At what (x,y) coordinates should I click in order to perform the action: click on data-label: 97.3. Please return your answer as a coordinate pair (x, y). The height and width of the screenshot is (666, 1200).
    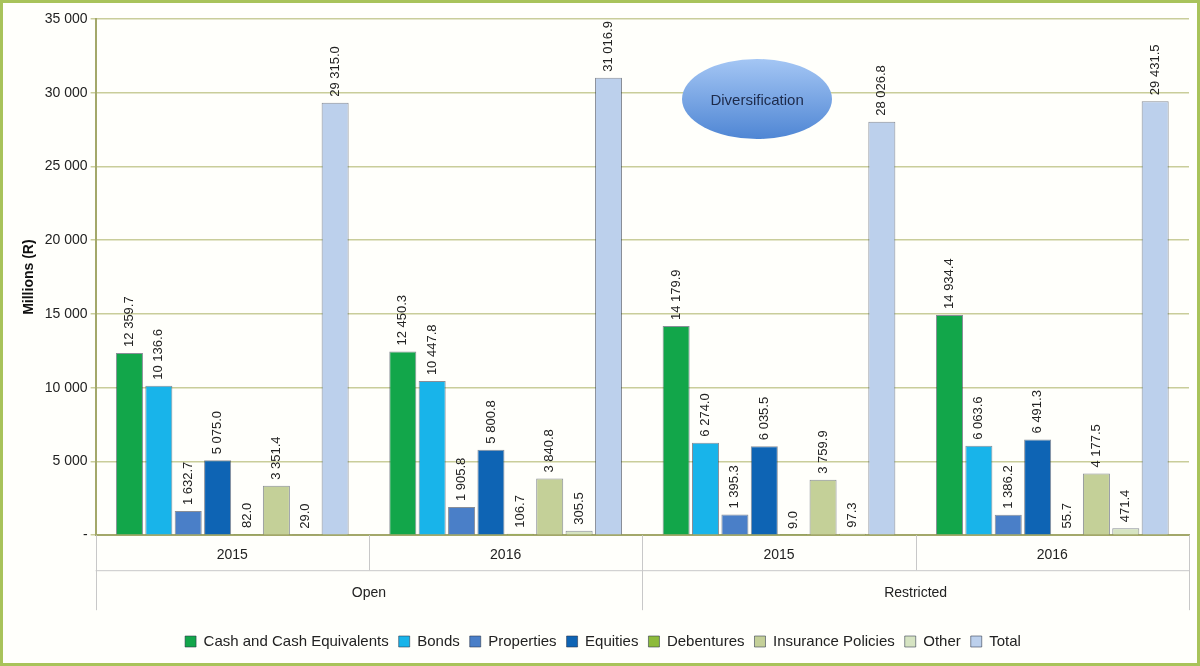
    Looking at the image, I should click on (852, 515).